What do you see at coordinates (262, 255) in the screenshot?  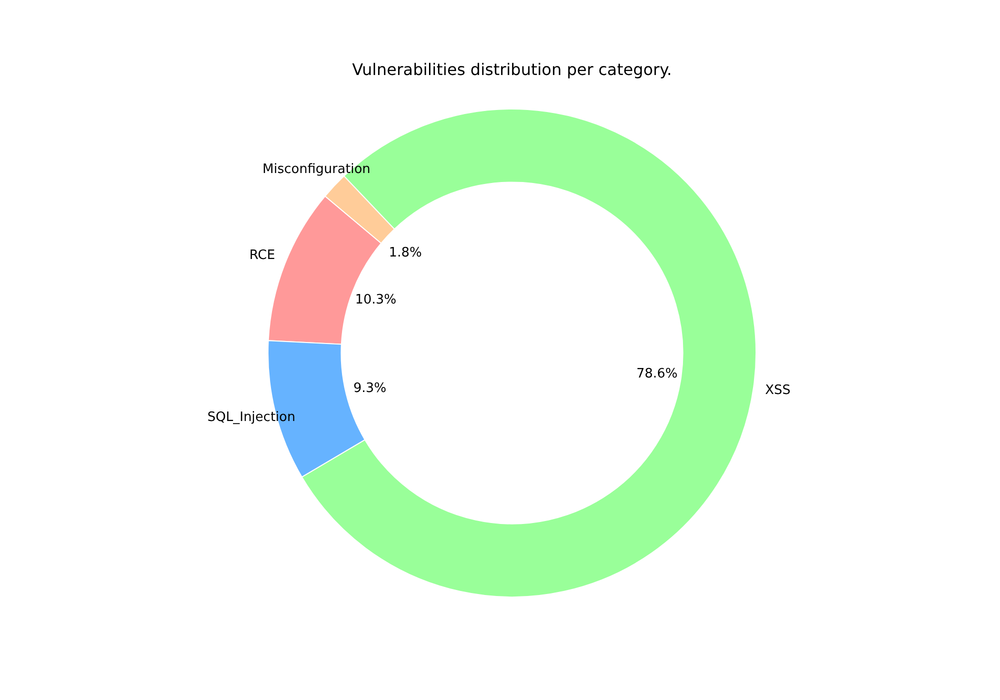 I see `slice-label: RCE` at bounding box center [262, 255].